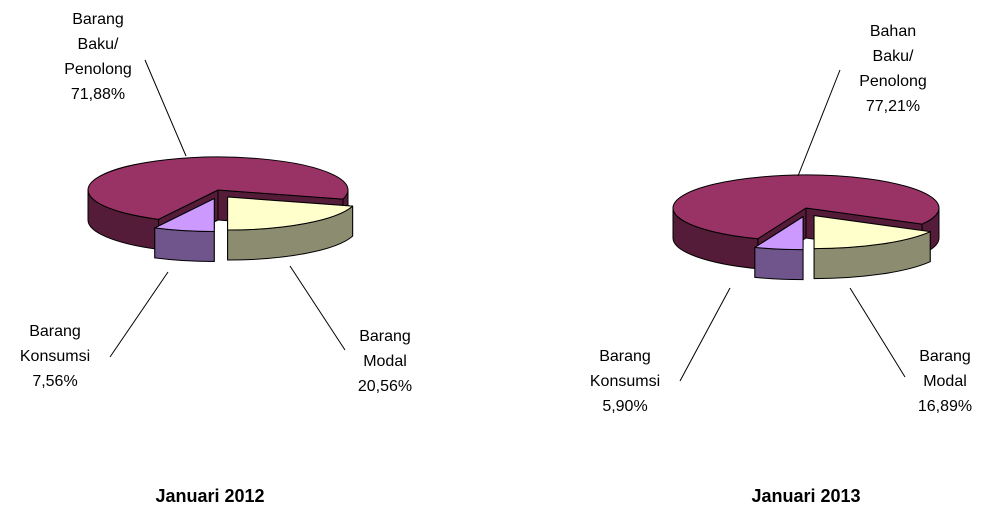 The width and height of the screenshot is (982, 508). What do you see at coordinates (98, 94) in the screenshot?
I see `slice-value-label: 71,88%` at bounding box center [98, 94].